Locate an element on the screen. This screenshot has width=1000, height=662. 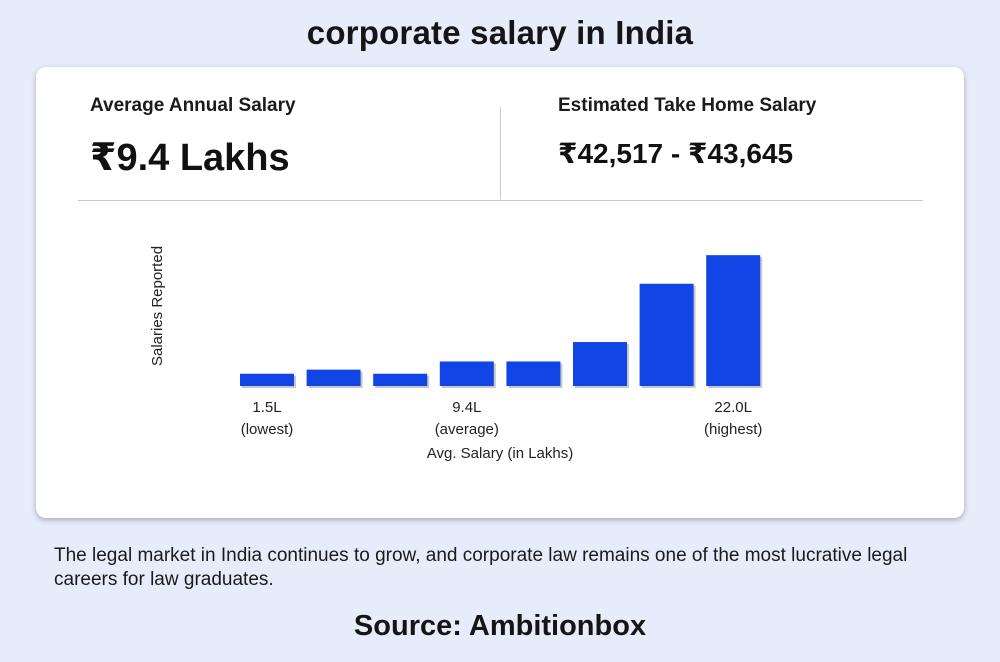
x-tick-label: 22.0L is located at coordinates (733, 407).